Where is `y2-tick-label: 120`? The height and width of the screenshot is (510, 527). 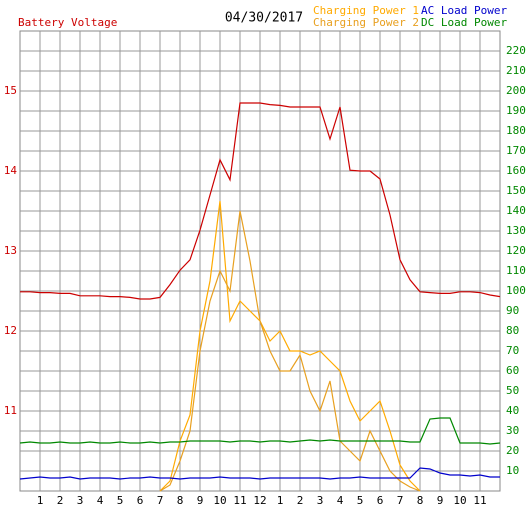
y2-tick-label: 120 is located at coordinates (516, 250).